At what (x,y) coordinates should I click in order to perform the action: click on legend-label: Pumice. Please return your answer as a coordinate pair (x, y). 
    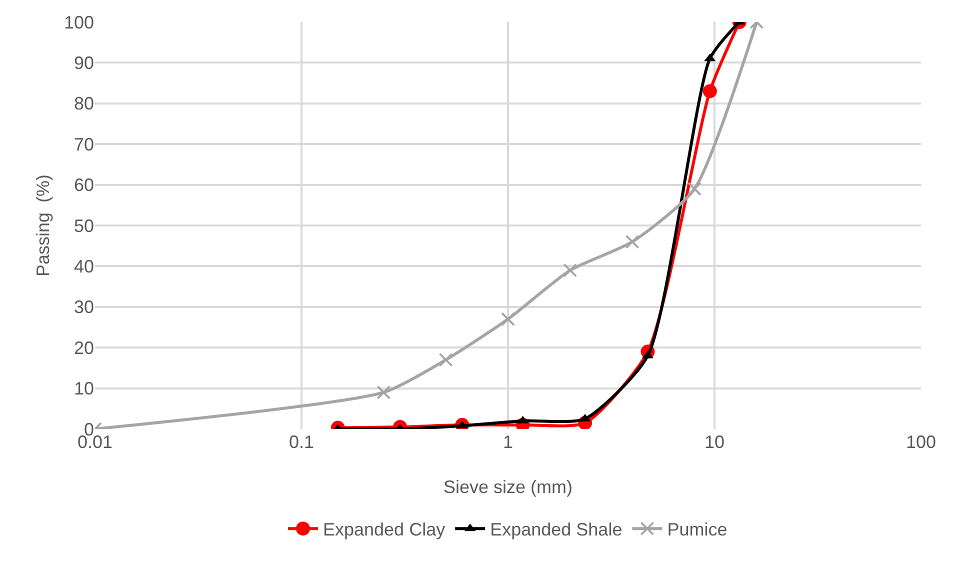
    Looking at the image, I should click on (697, 530).